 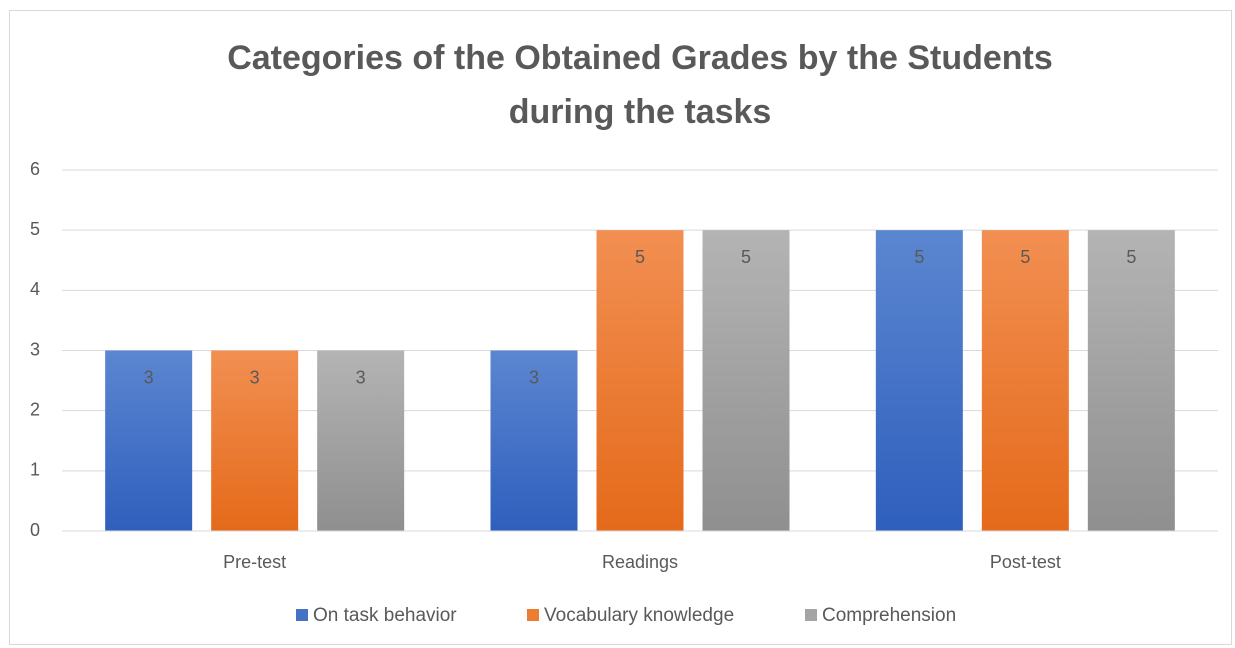 What do you see at coordinates (35, 229) in the screenshot?
I see `y-tick-label: 5` at bounding box center [35, 229].